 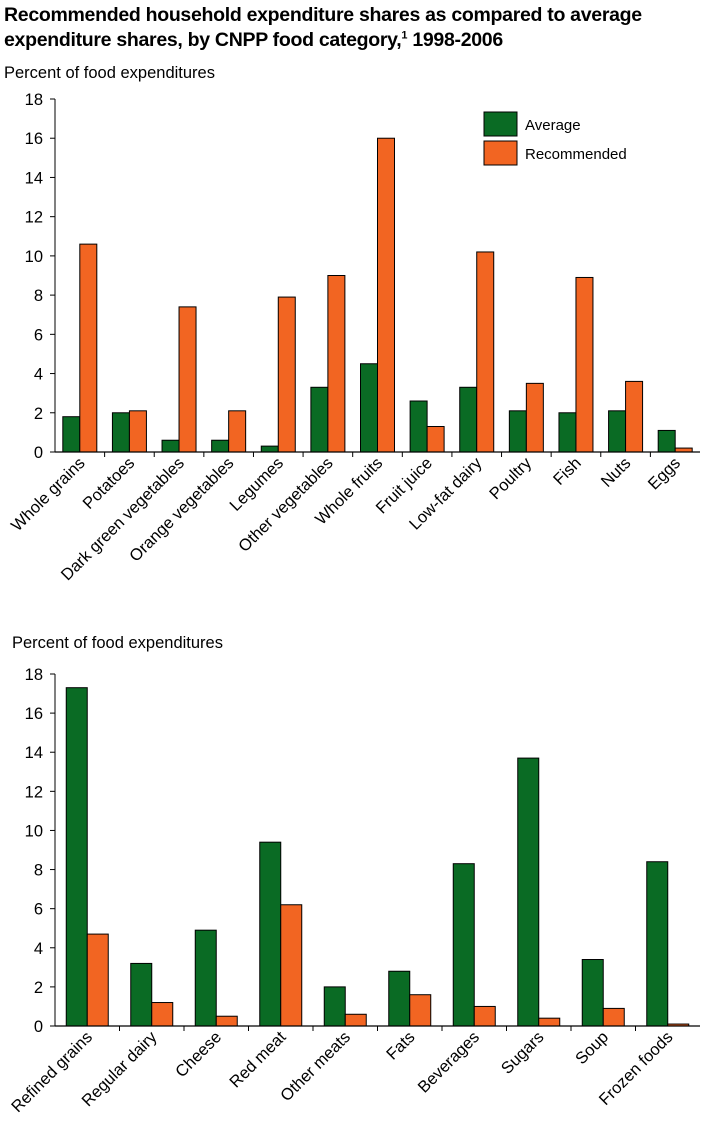 What do you see at coordinates (258, 1060) in the screenshot?
I see `x-tick-label: Red meat` at bounding box center [258, 1060].